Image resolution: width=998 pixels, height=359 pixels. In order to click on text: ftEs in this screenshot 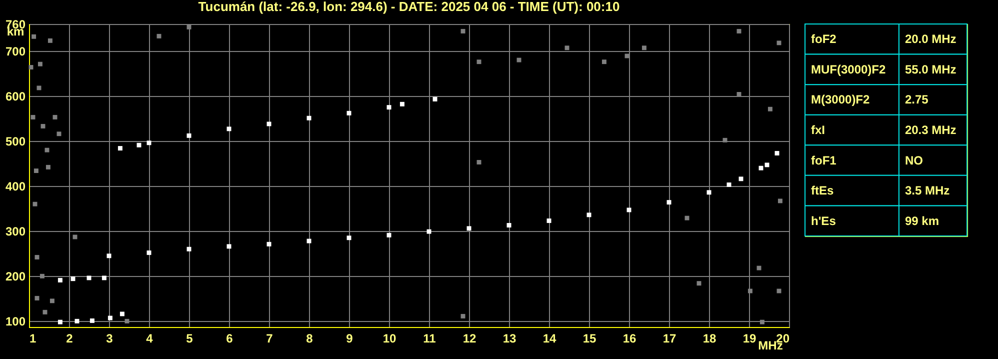, I will do `click(822, 191)`.